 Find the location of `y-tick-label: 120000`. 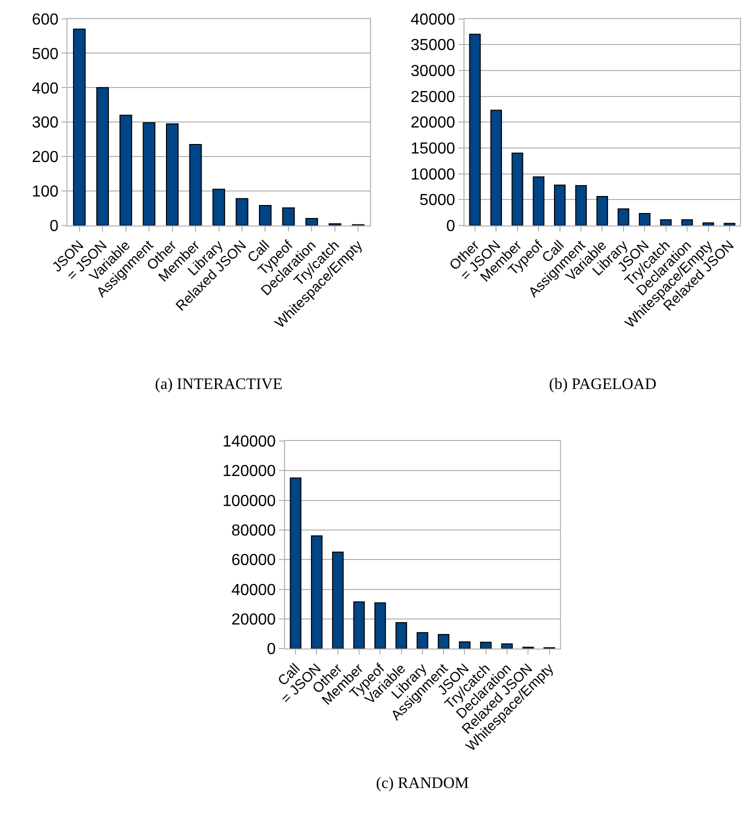

y-tick-label: 120000 is located at coordinates (249, 471).